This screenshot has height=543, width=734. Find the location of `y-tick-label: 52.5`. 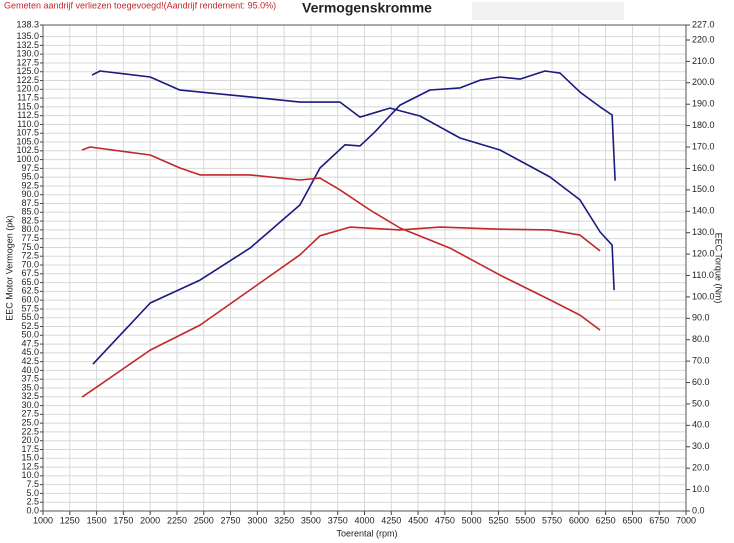

y-tick-label: 52.5 is located at coordinates (30, 326).